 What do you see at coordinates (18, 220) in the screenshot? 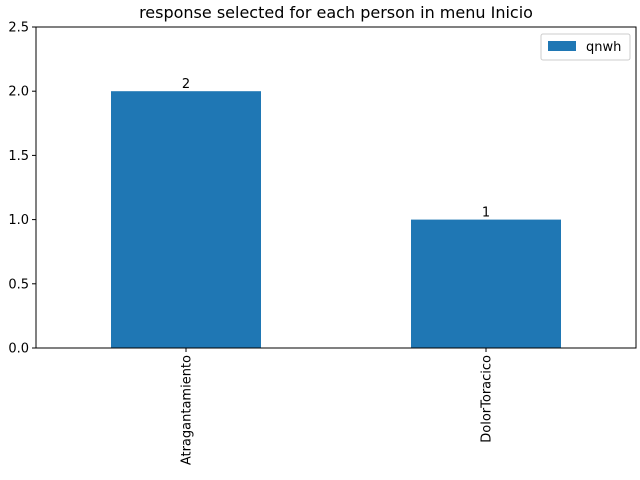
I see `y-tick-label: 1.0` at bounding box center [18, 220].